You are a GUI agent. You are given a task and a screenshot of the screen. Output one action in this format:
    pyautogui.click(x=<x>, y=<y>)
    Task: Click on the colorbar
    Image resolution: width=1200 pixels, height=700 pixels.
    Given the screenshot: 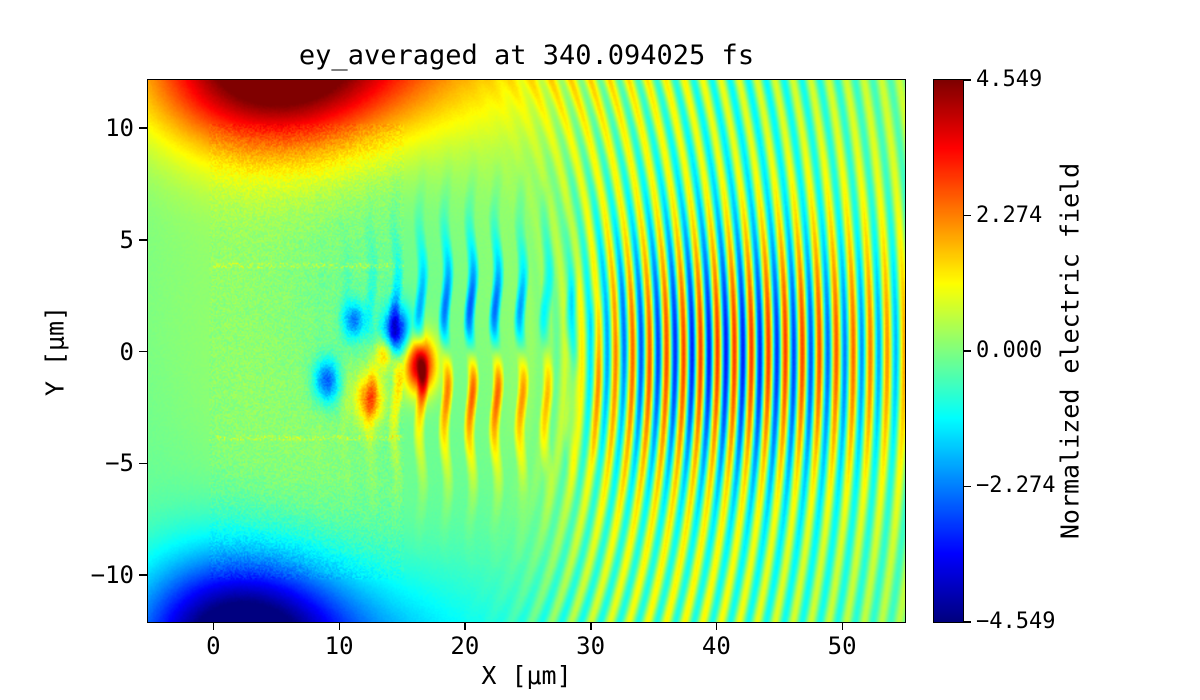 What is the action you would take?
    pyautogui.click(x=948, y=351)
    